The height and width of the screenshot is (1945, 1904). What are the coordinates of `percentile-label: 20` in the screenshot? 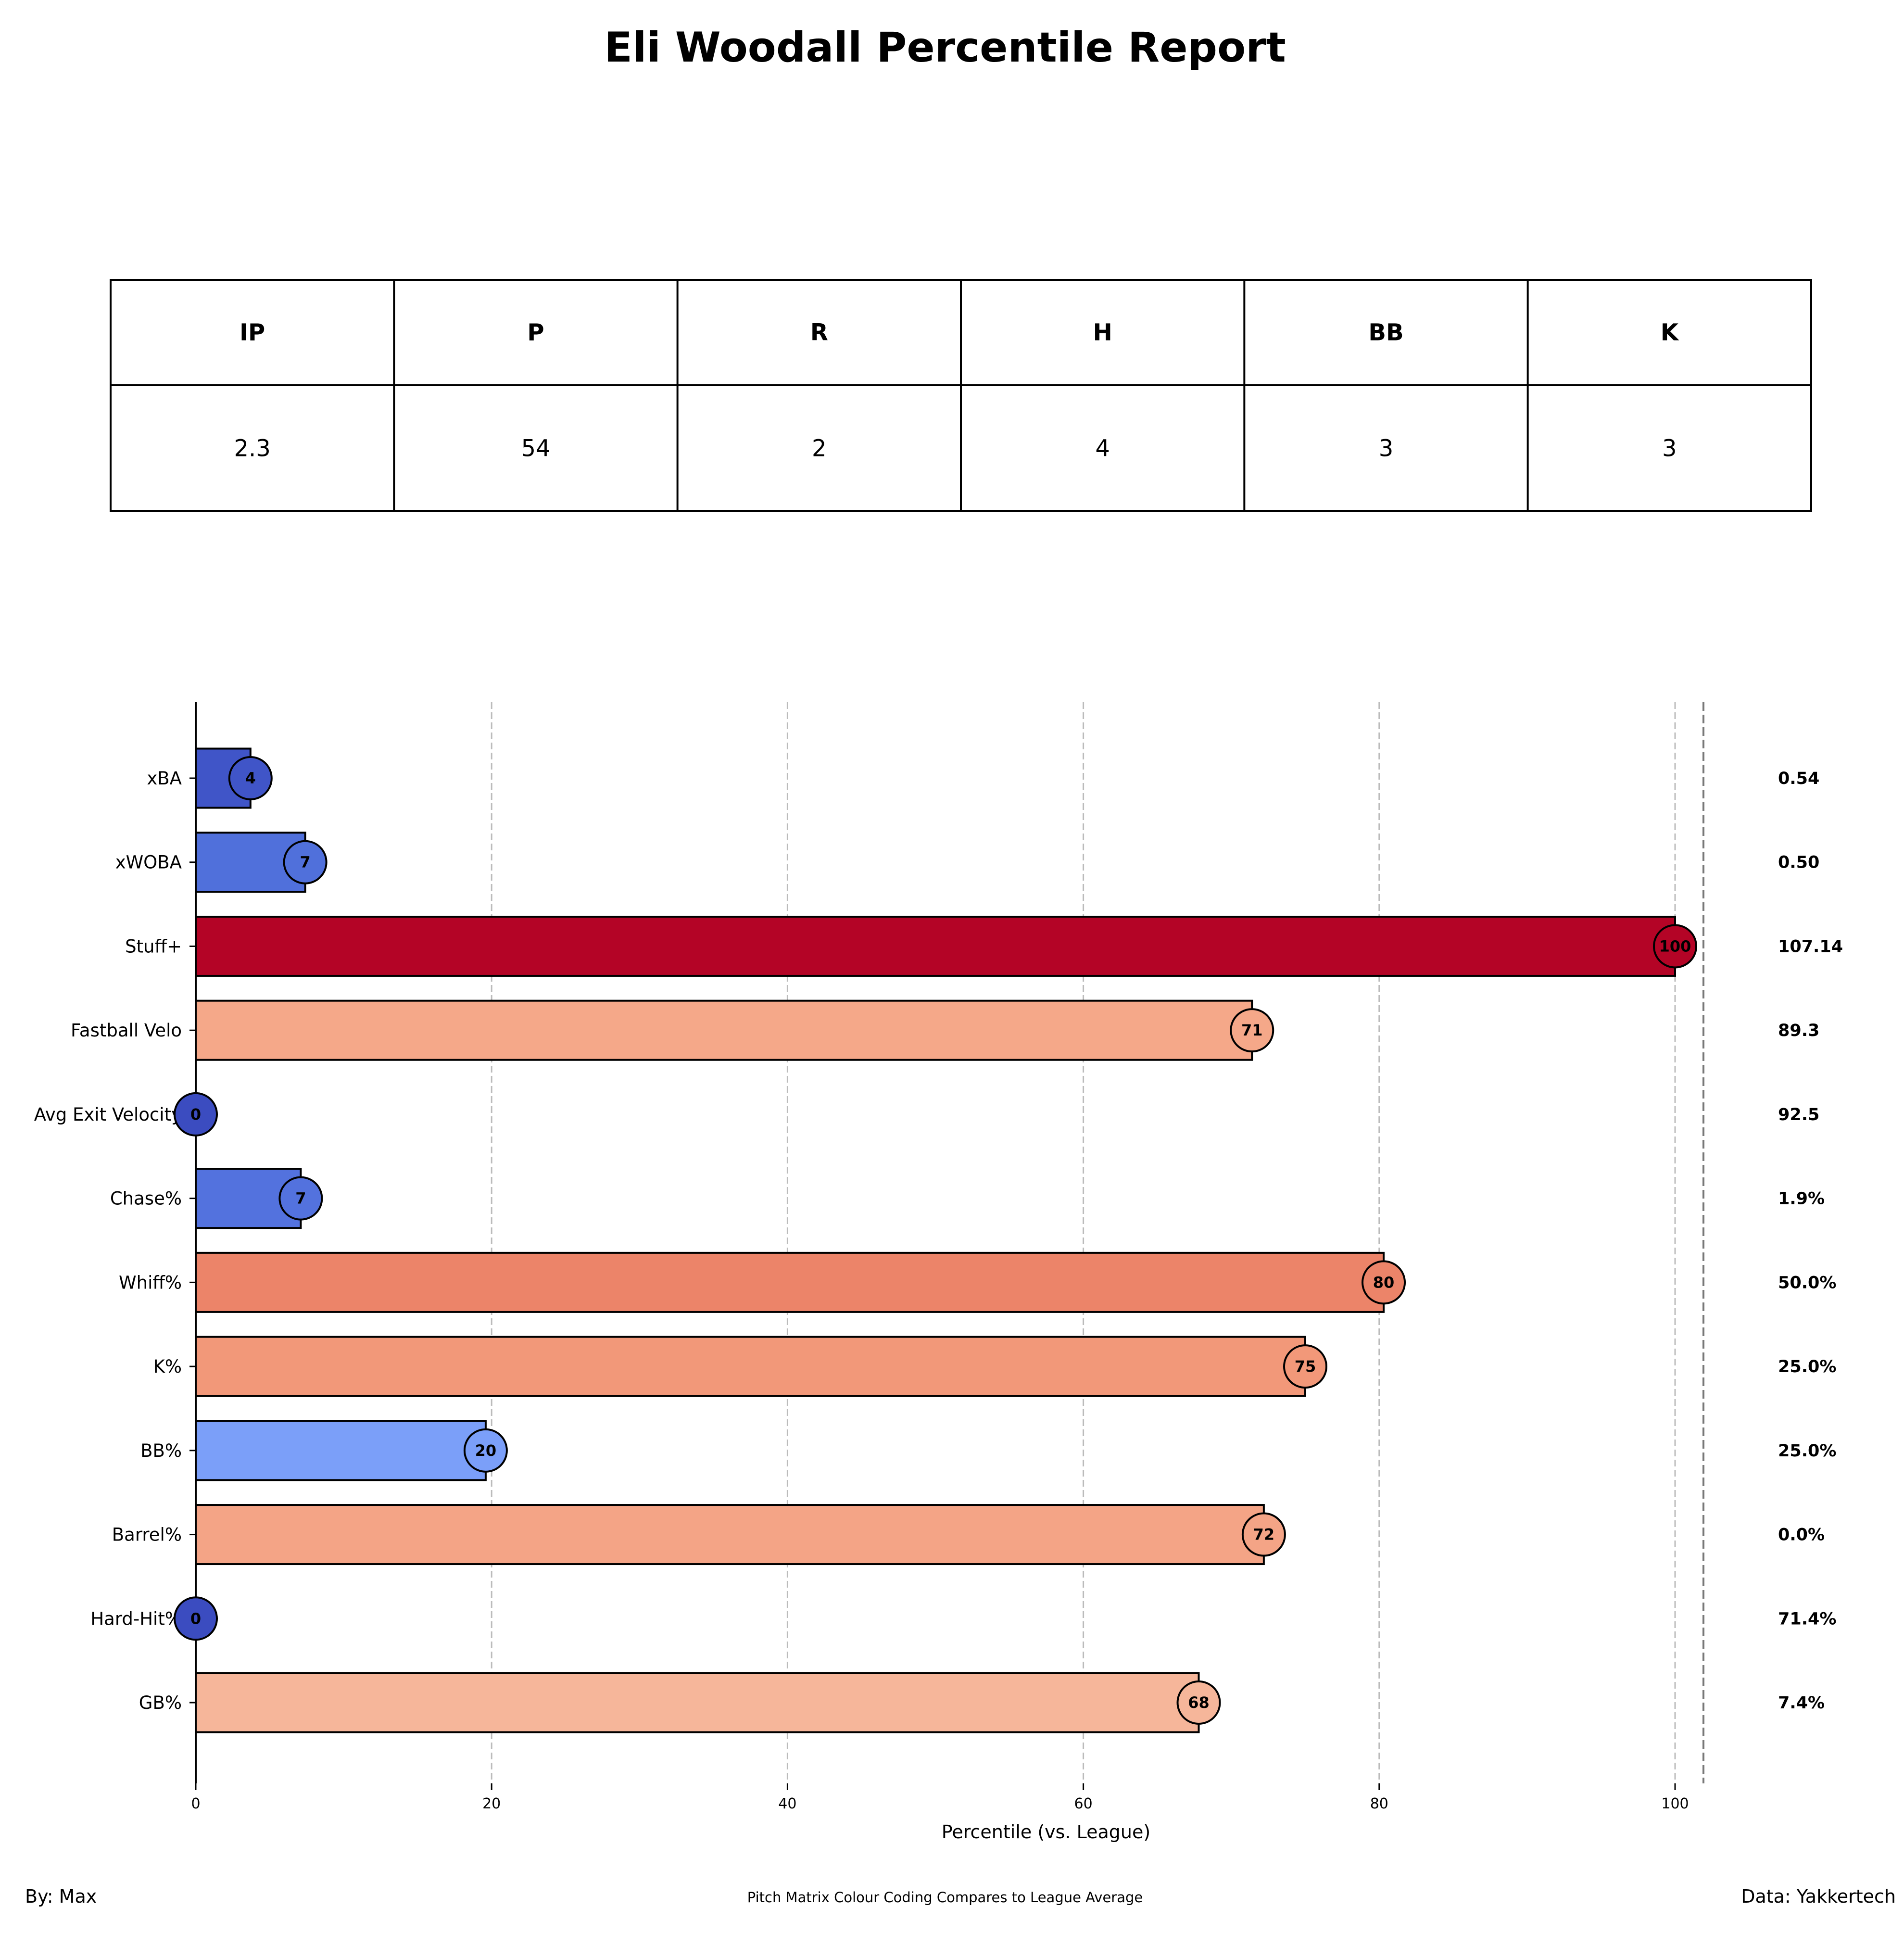 It's located at (486, 1450).